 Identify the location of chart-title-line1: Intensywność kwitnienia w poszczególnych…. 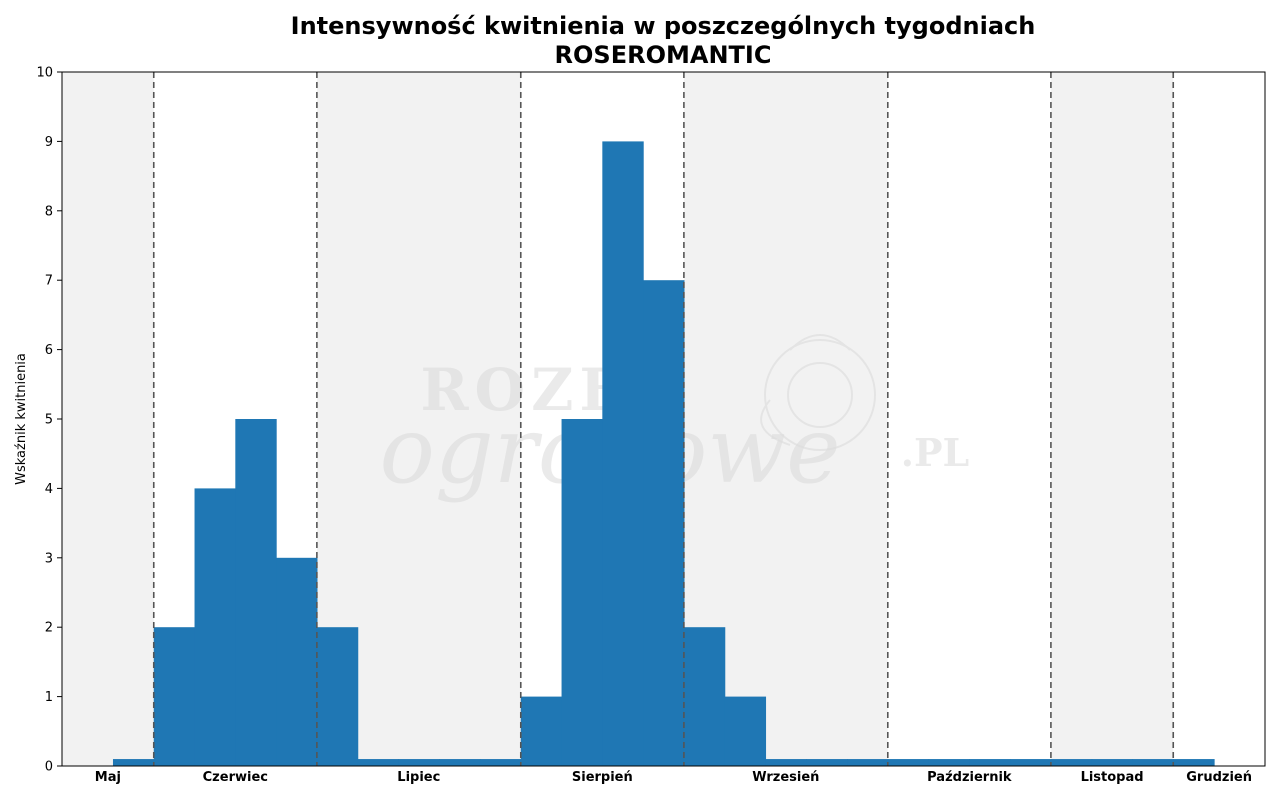
(663, 26).